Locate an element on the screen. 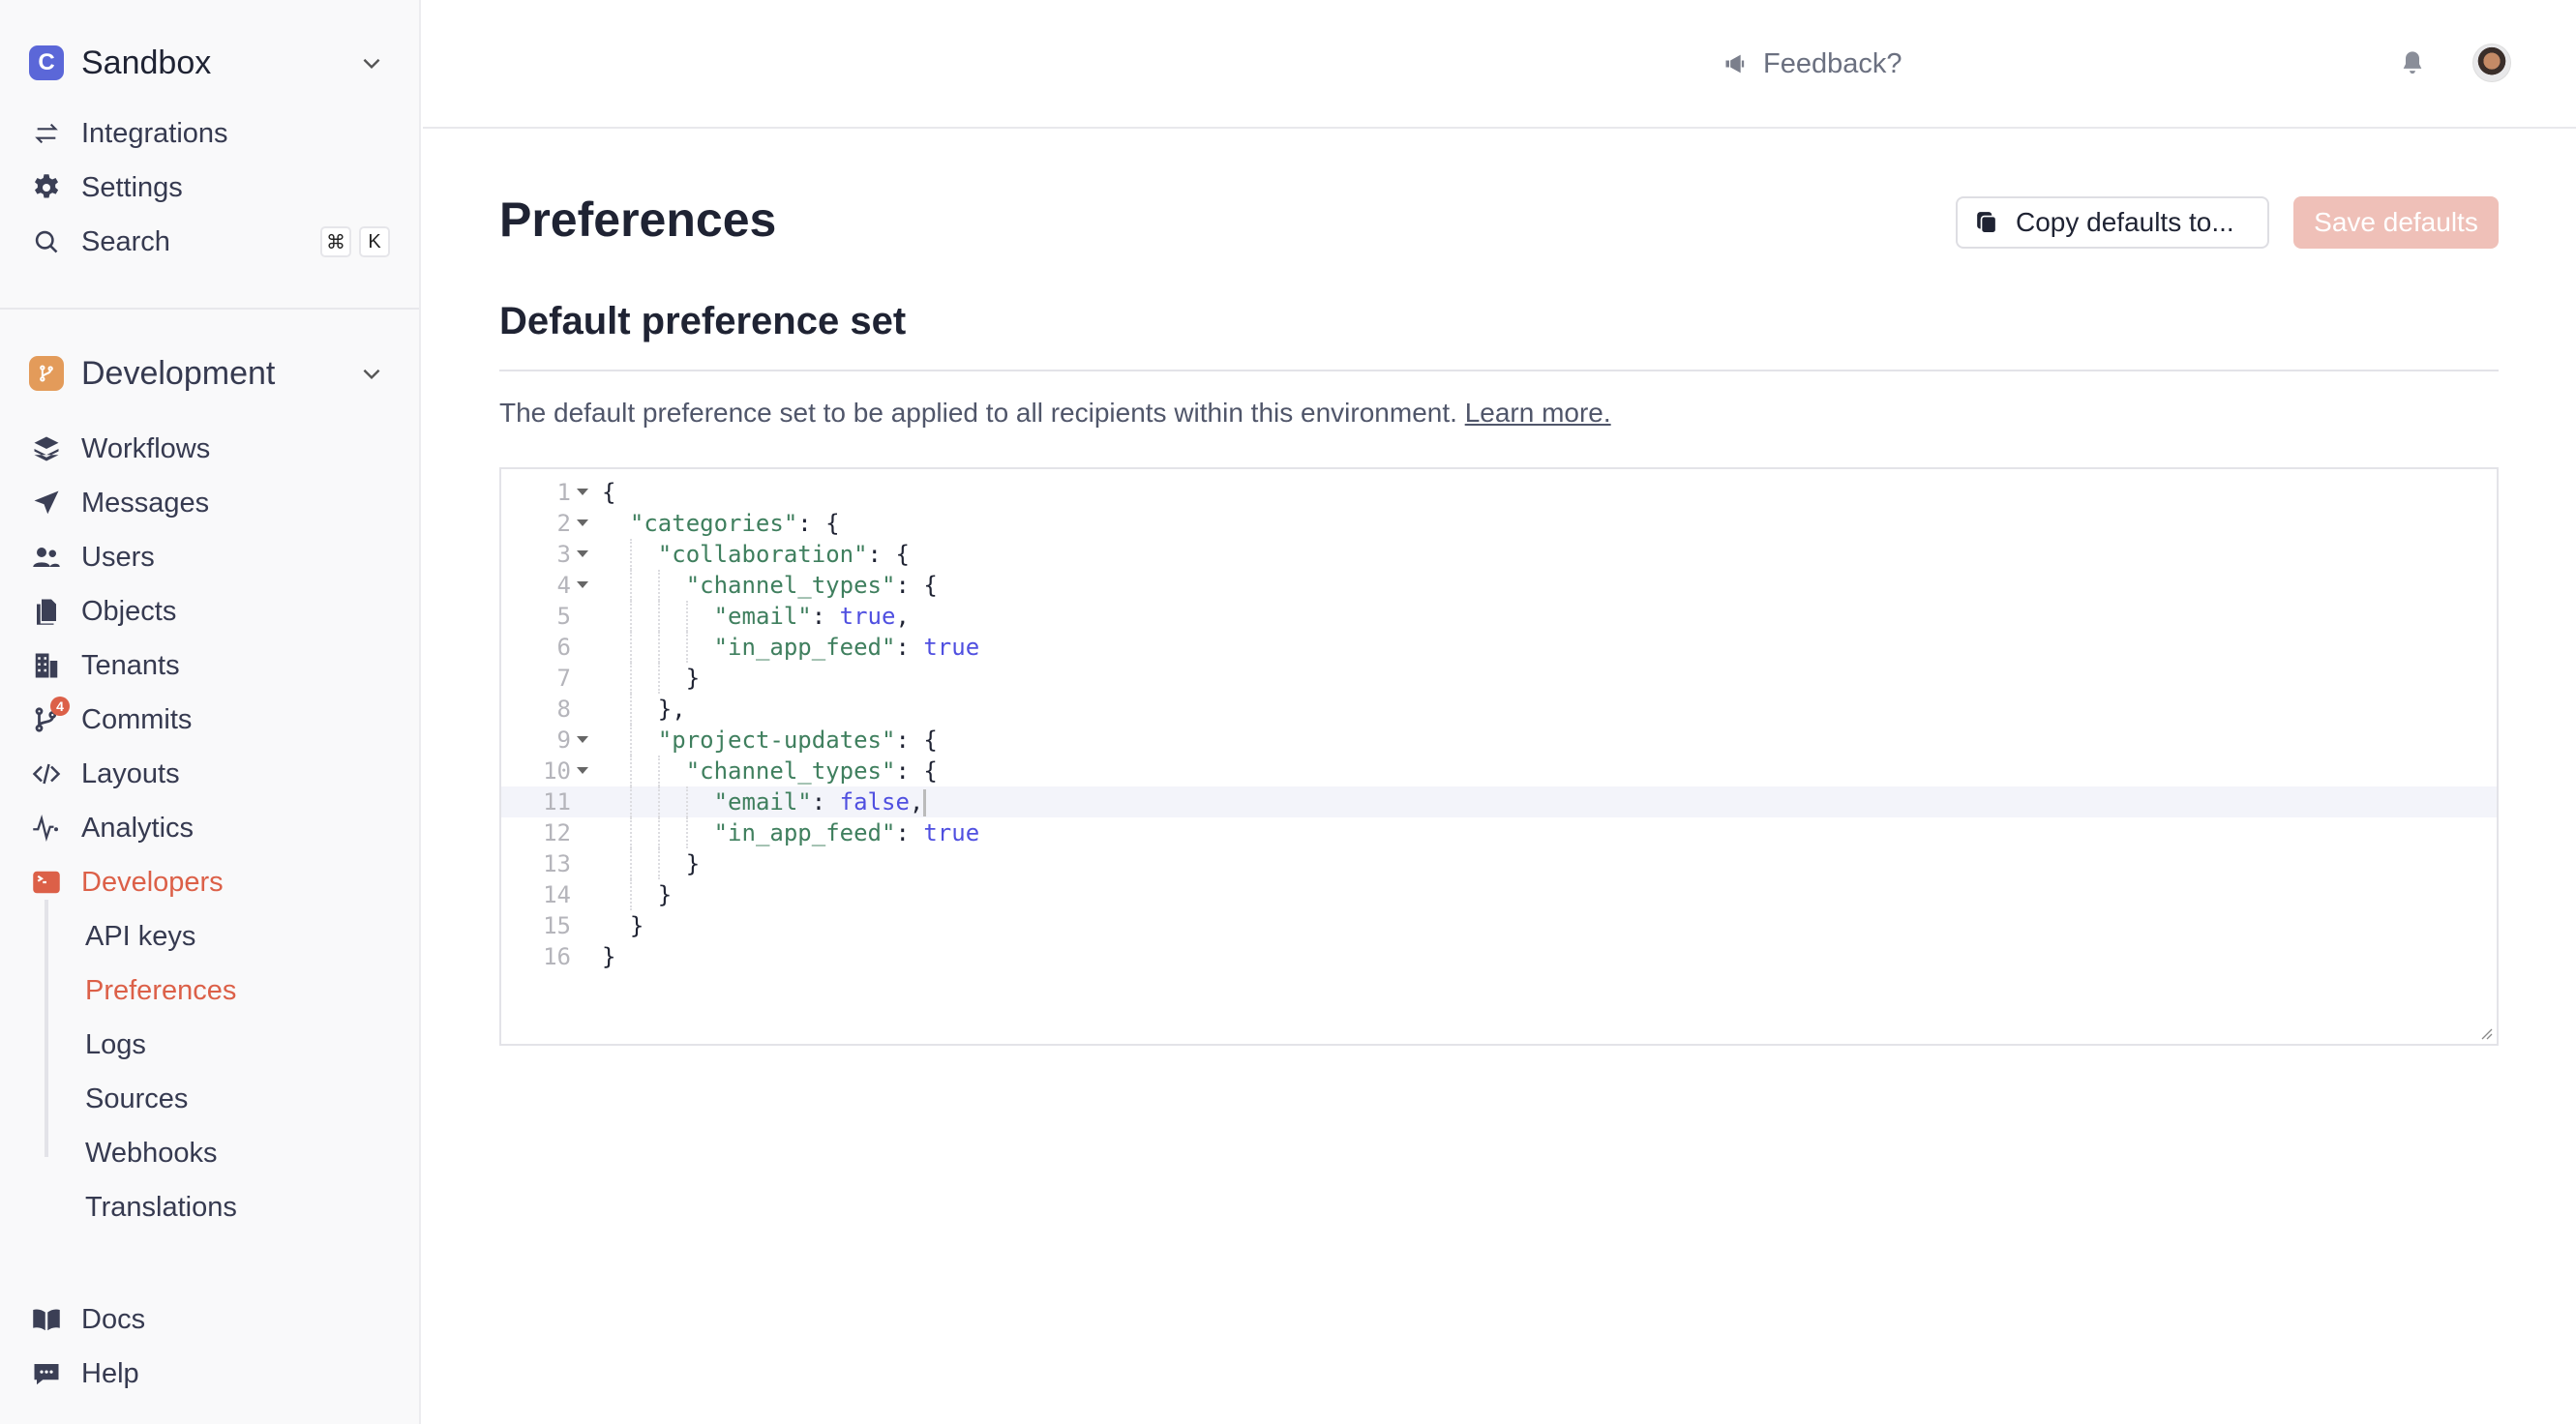 The width and height of the screenshot is (2576, 1424). sidebar-item-layouts: Layouts is located at coordinates (209, 774).